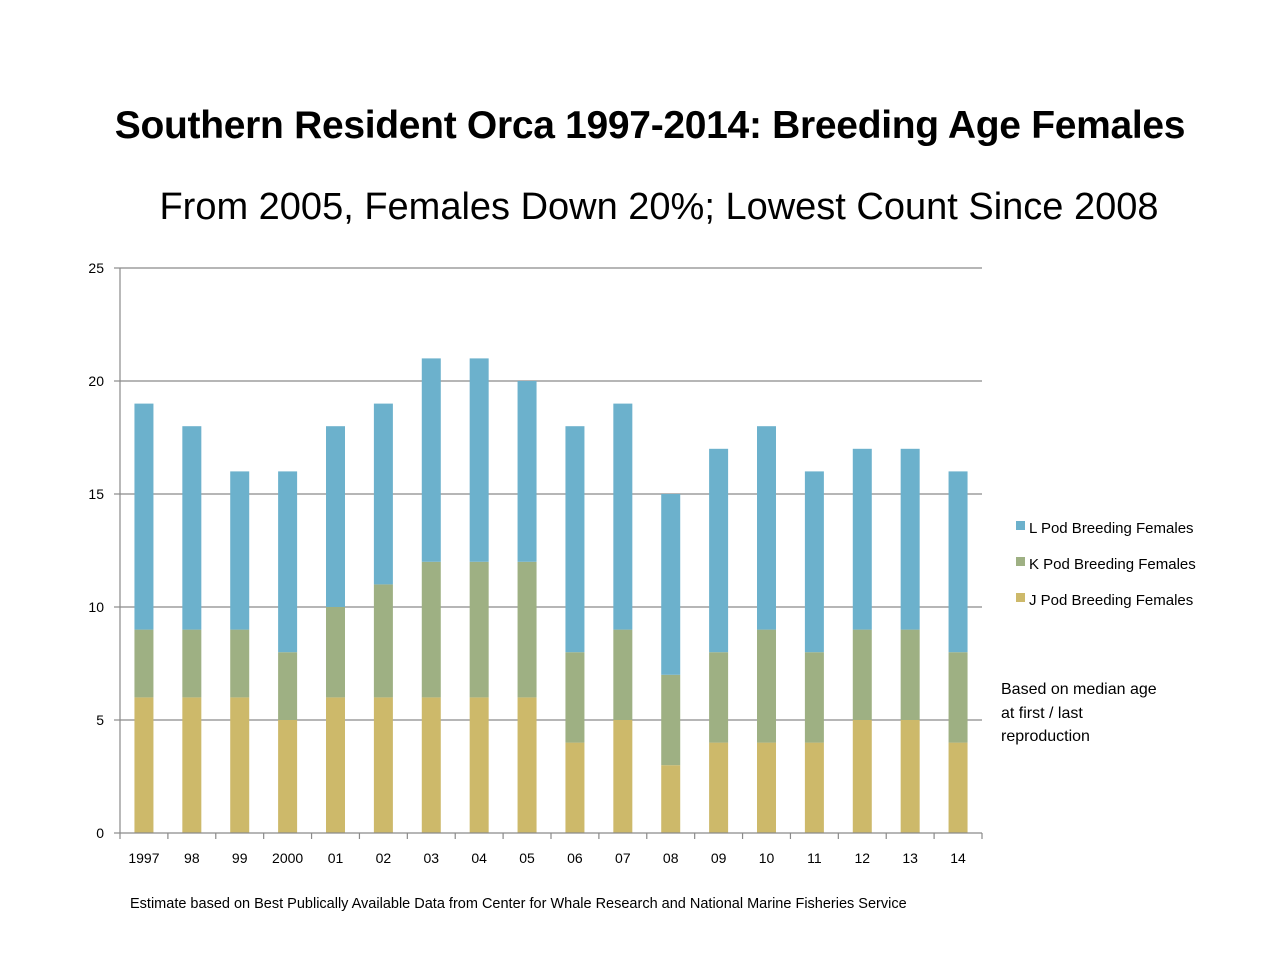 This screenshot has width=1280, height=960. Describe the element at coordinates (143, 858) in the screenshot. I see `x-tick-label: 1997` at that location.